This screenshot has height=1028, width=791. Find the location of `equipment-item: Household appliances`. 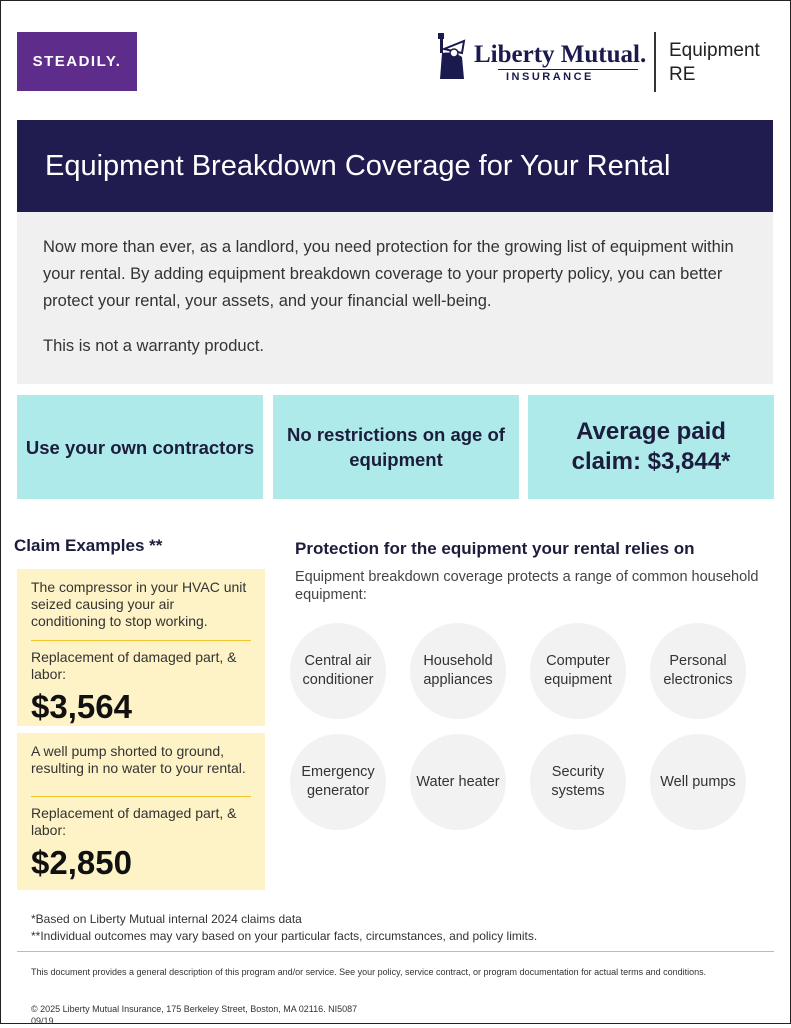

equipment-item: Household appliances is located at coordinates (458, 671).